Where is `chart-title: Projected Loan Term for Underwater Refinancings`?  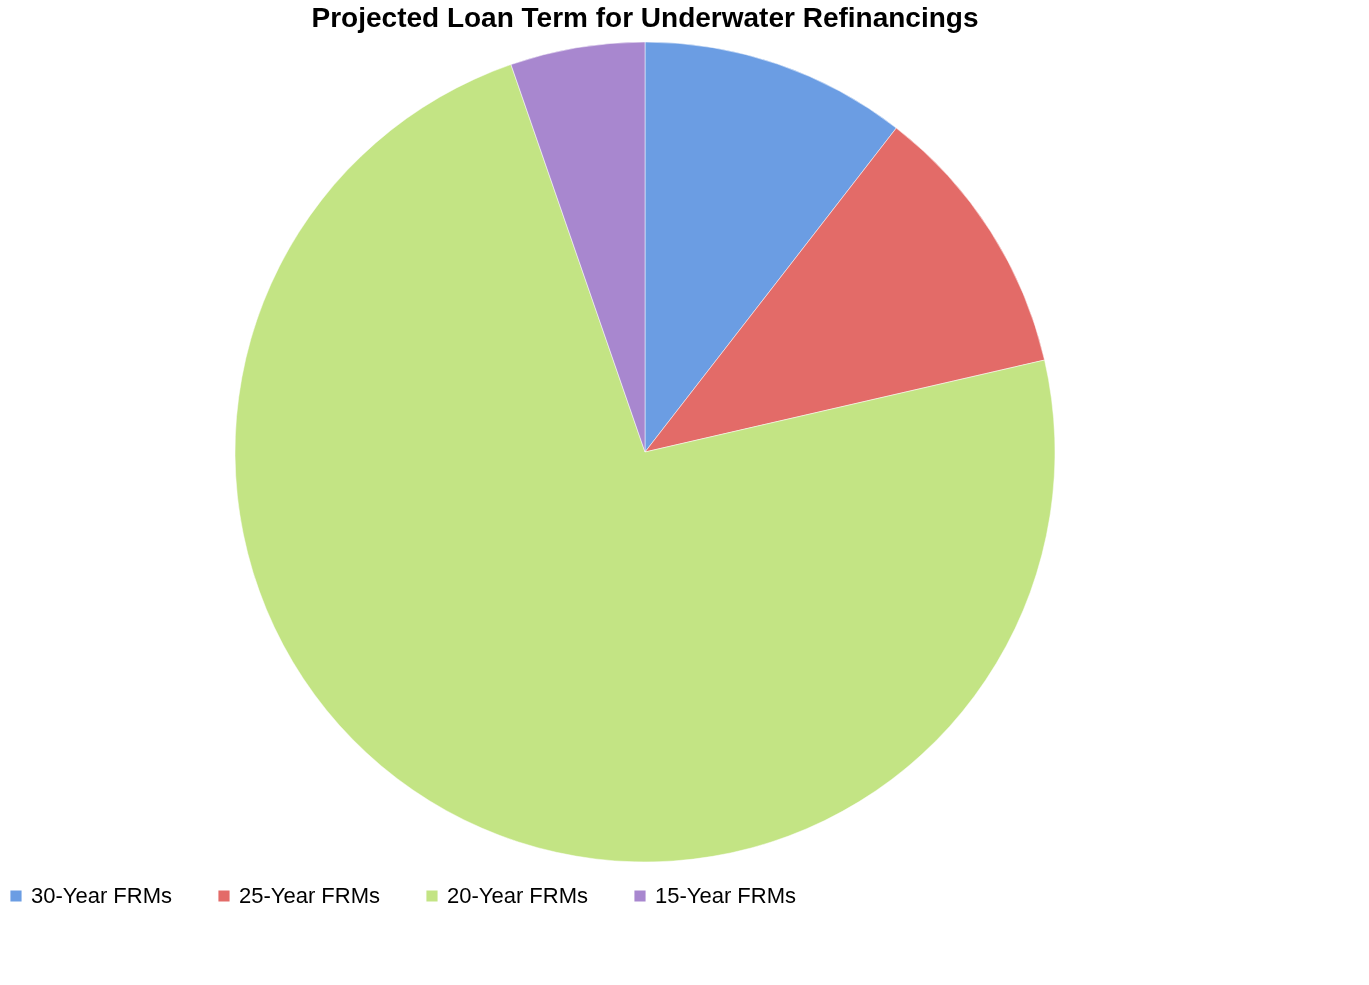 chart-title: Projected Loan Term for Underwater Refinancings is located at coordinates (645, 17).